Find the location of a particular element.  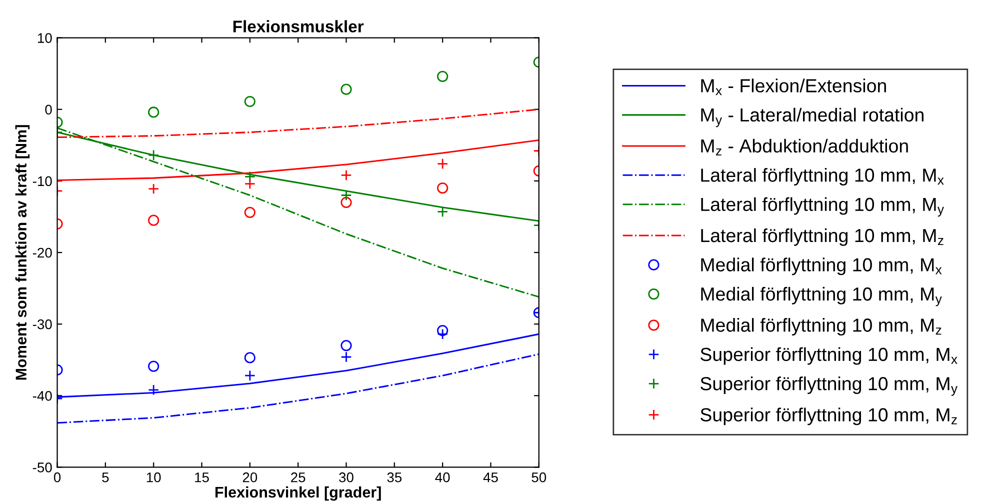

legend-label: M$_{z}$ - Abduktion/adduktion is located at coordinates (804, 147).